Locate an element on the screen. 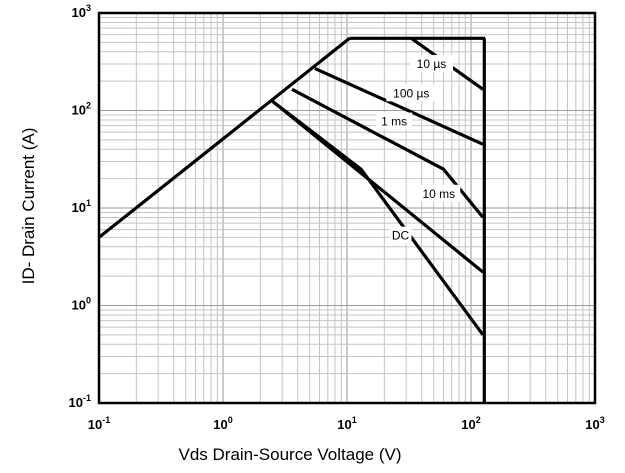  y-tick-labels: 10⁻¹ 10⁰ 10¹ 10² 10³ is located at coordinates (80, 206).